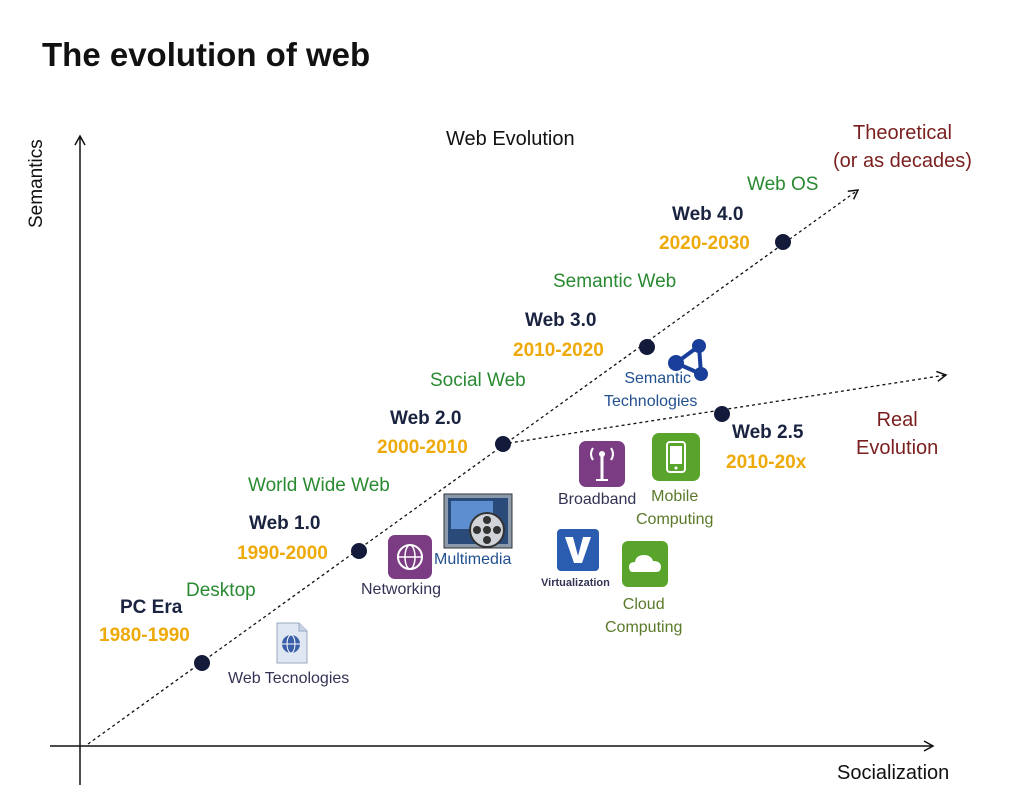 This screenshot has width=1024, height=807. What do you see at coordinates (151, 607) in the screenshot?
I see `era-pc: PC Era` at bounding box center [151, 607].